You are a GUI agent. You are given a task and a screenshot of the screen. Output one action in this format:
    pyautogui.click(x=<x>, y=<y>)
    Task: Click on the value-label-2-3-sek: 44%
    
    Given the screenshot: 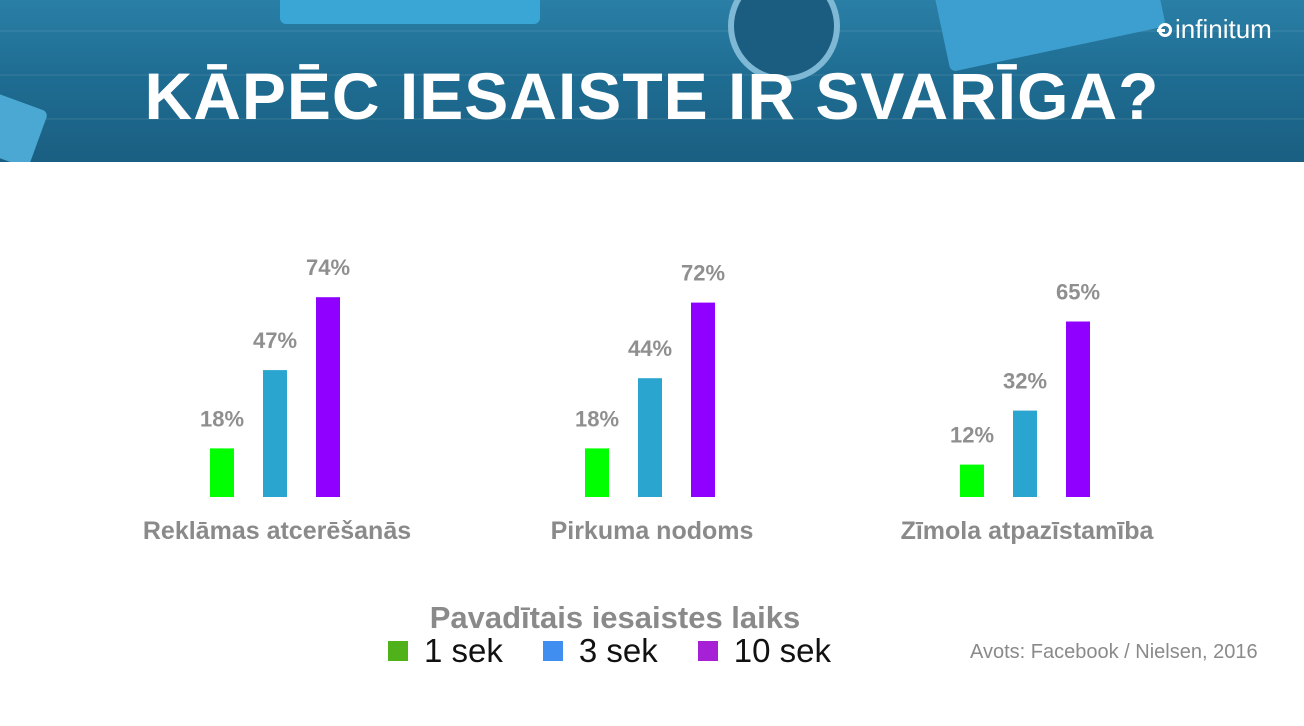 What is the action you would take?
    pyautogui.click(x=650, y=348)
    